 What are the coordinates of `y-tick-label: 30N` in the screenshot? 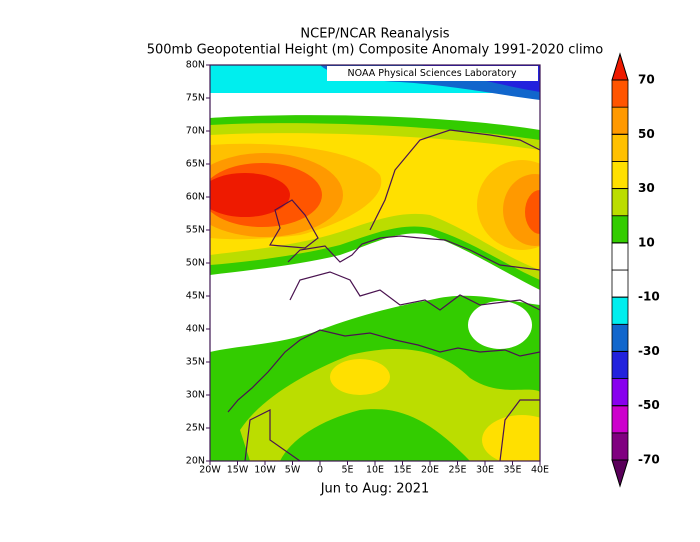 It's located at (195, 395).